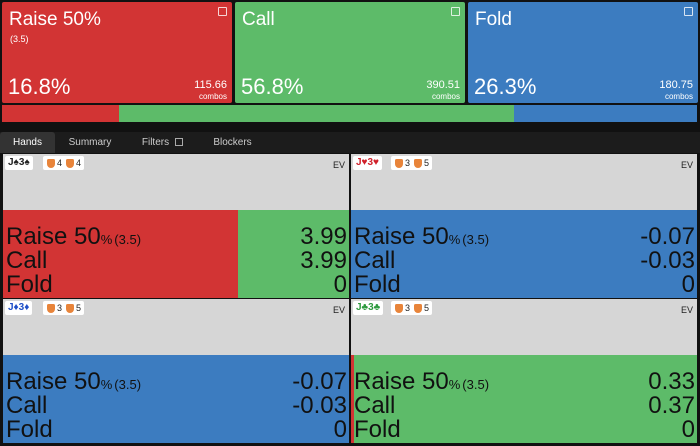 This screenshot has width=700, height=446. I want to click on tab: Filters, so click(162, 142).